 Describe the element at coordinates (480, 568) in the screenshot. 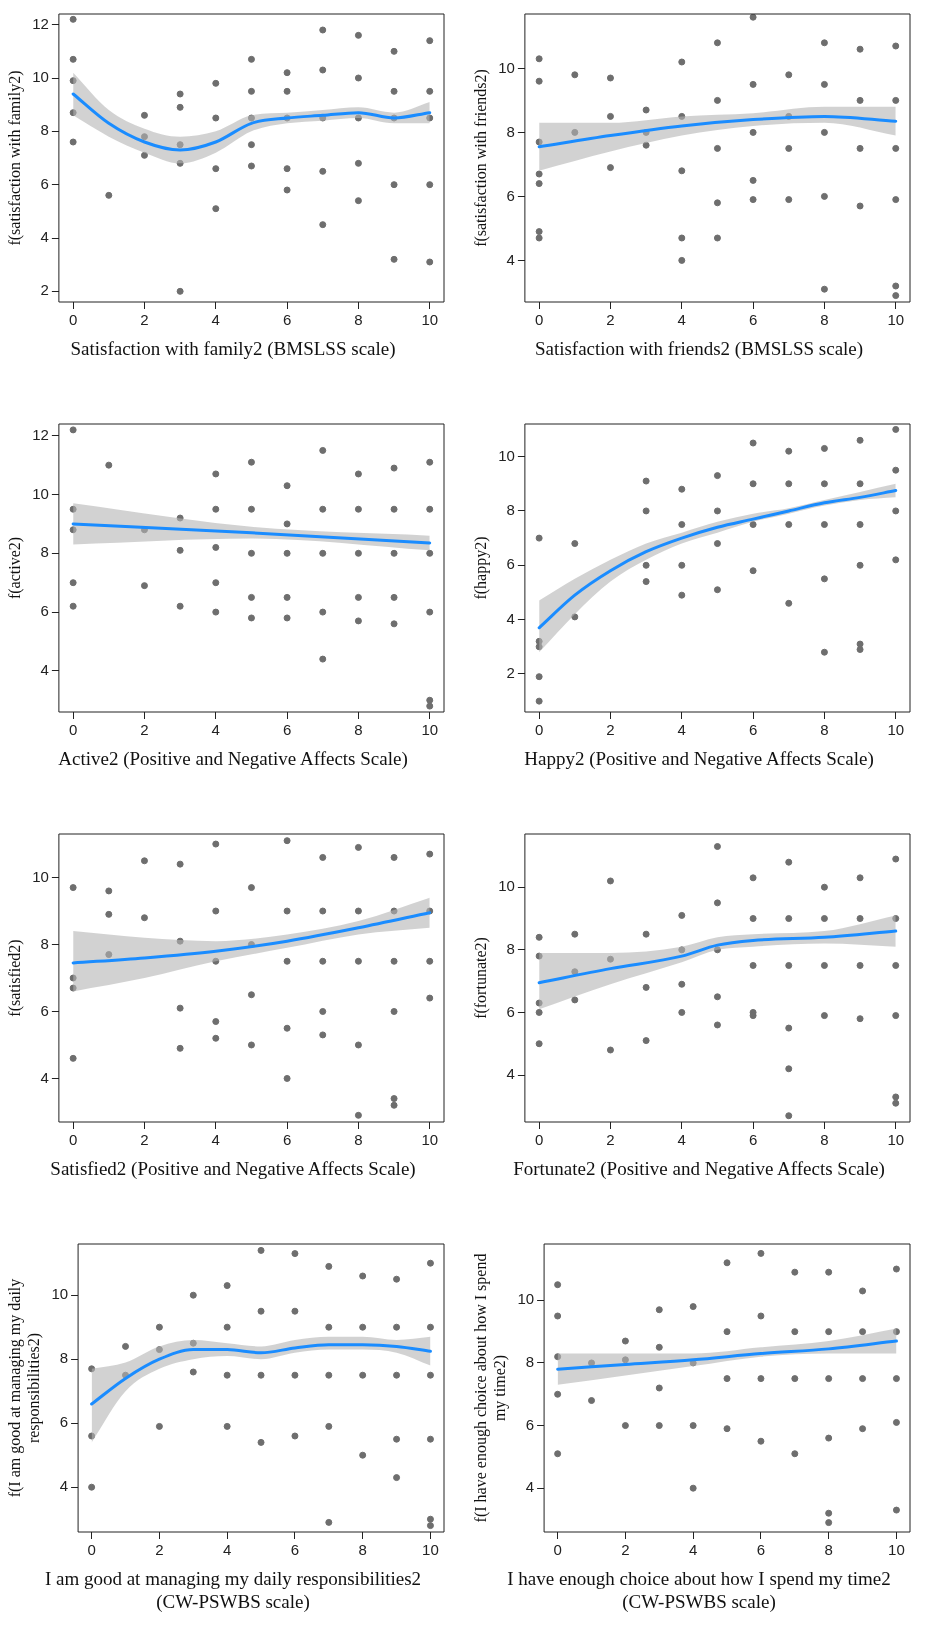

I see `y-axis-title: f(happy2)` at that location.